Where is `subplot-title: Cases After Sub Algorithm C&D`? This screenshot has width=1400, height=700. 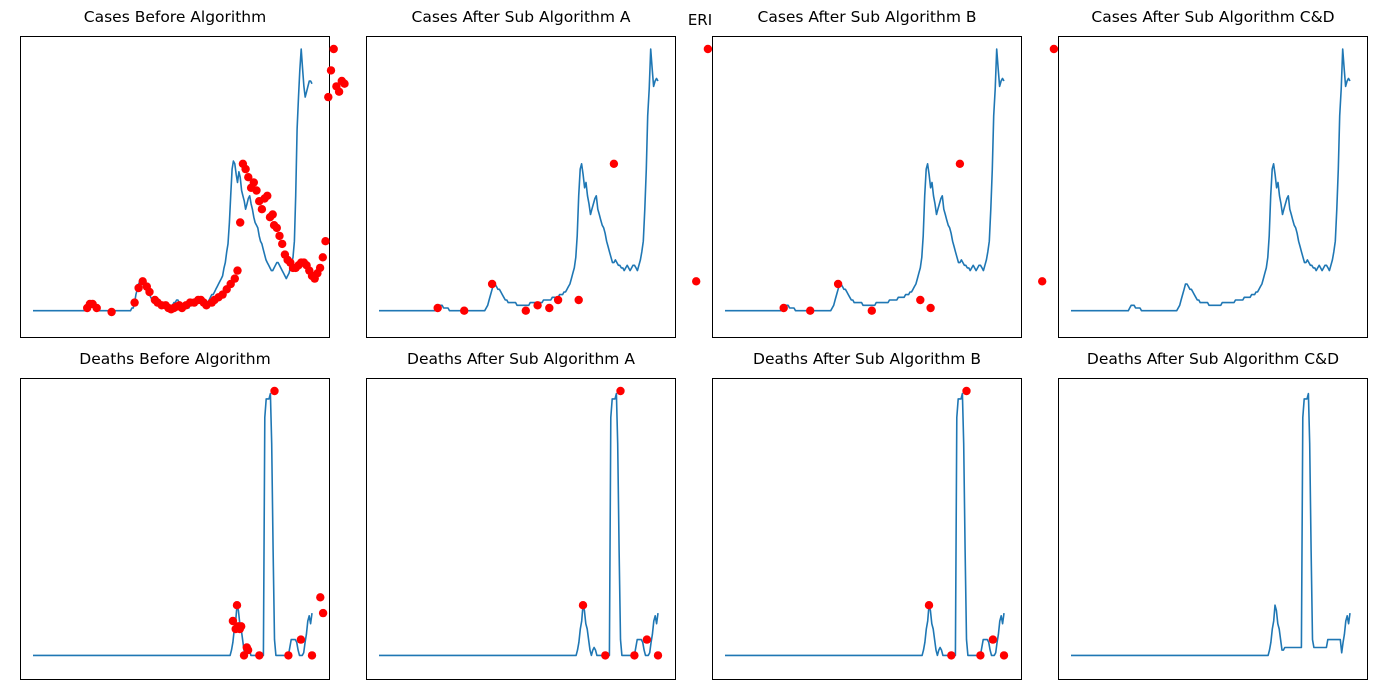
subplot-title: Cases After Sub Algorithm C&D is located at coordinates (1213, 17).